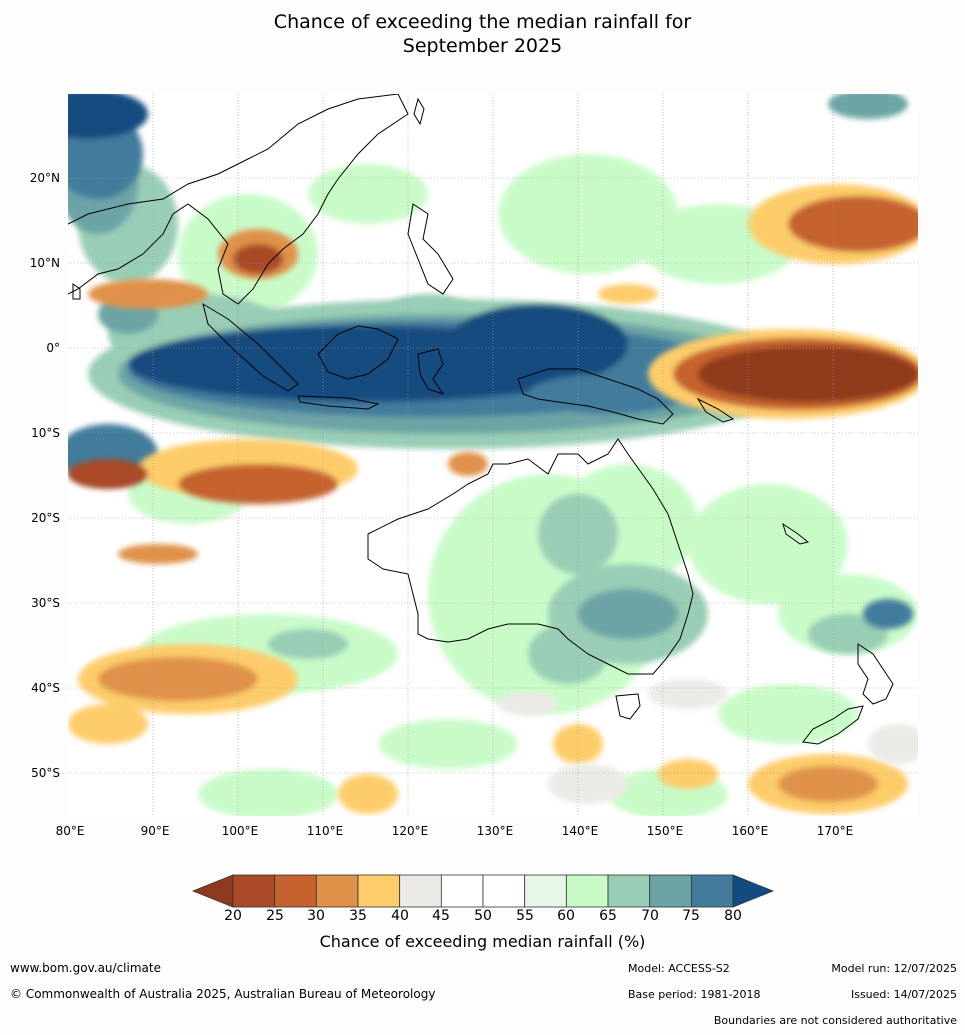  What do you see at coordinates (482, 941) in the screenshot?
I see `colorbar-title: Chance of exceeding median rainfall (%)` at bounding box center [482, 941].